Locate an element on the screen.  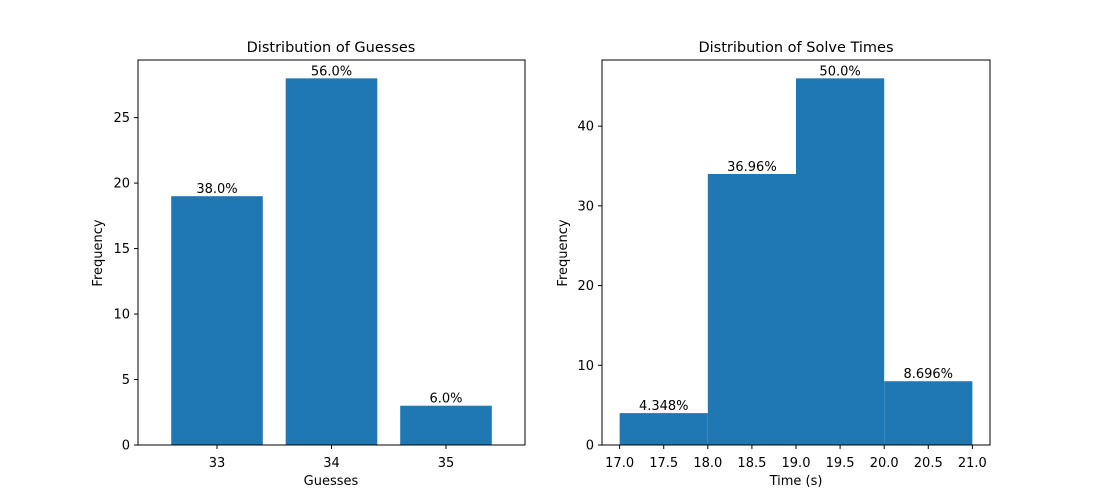
guesses-y-axis-ticks: 0 5 10 15 20 25 is located at coordinates (125, 282).